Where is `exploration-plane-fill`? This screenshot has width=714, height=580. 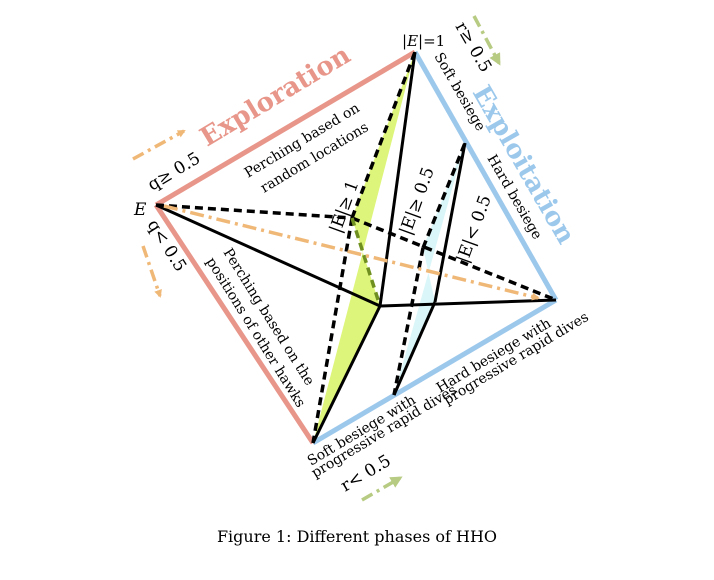
exploration-plane-fill is located at coordinates (364, 247).